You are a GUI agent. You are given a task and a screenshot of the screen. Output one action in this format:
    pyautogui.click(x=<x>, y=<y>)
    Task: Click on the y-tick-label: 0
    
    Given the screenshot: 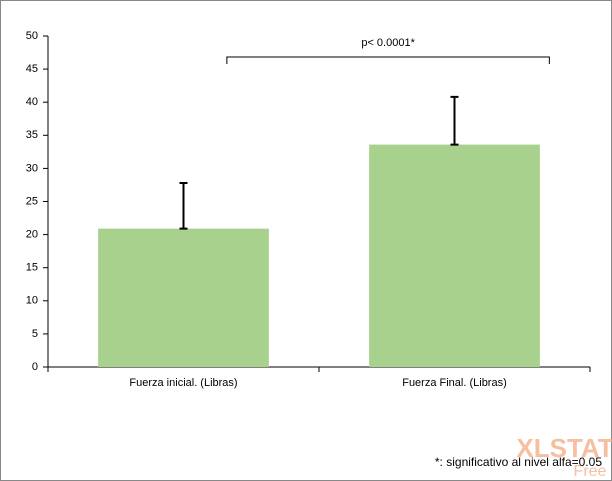 What is the action you would take?
    pyautogui.click(x=35, y=367)
    